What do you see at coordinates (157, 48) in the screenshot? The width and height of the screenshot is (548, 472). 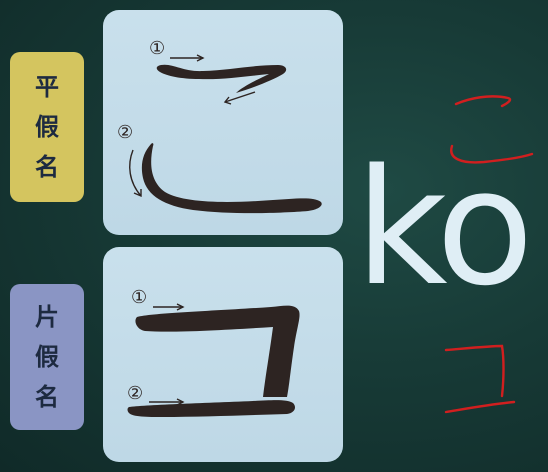 I see `stroke-number-1: ①` at bounding box center [157, 48].